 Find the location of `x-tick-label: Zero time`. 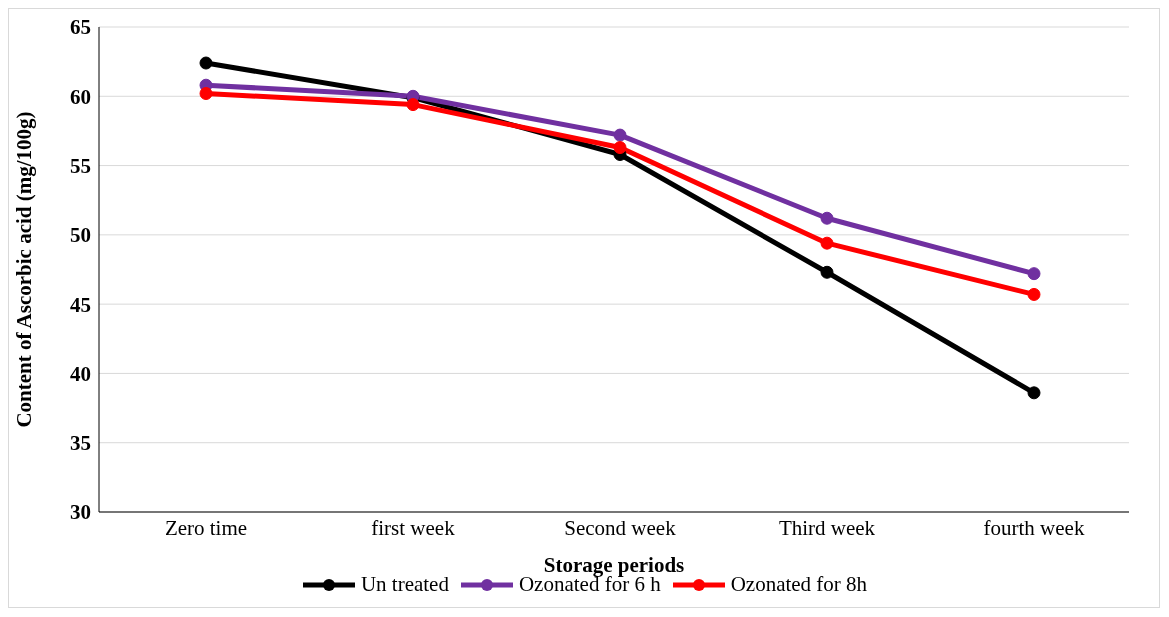

x-tick-label: Zero time is located at coordinates (206, 527).